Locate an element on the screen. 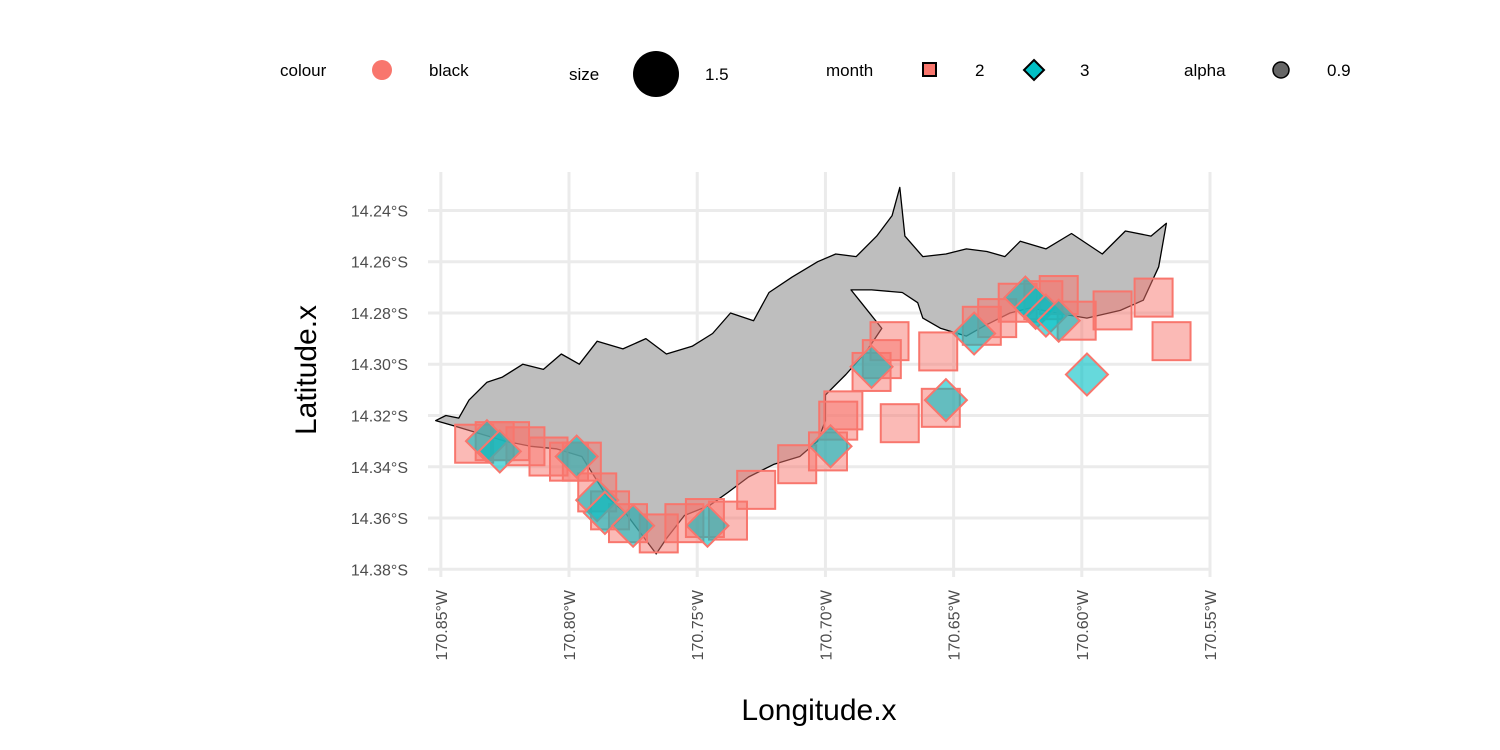 The height and width of the screenshot is (750, 1500). x-tick-label-1: 170.80°W is located at coordinates (570, 624).